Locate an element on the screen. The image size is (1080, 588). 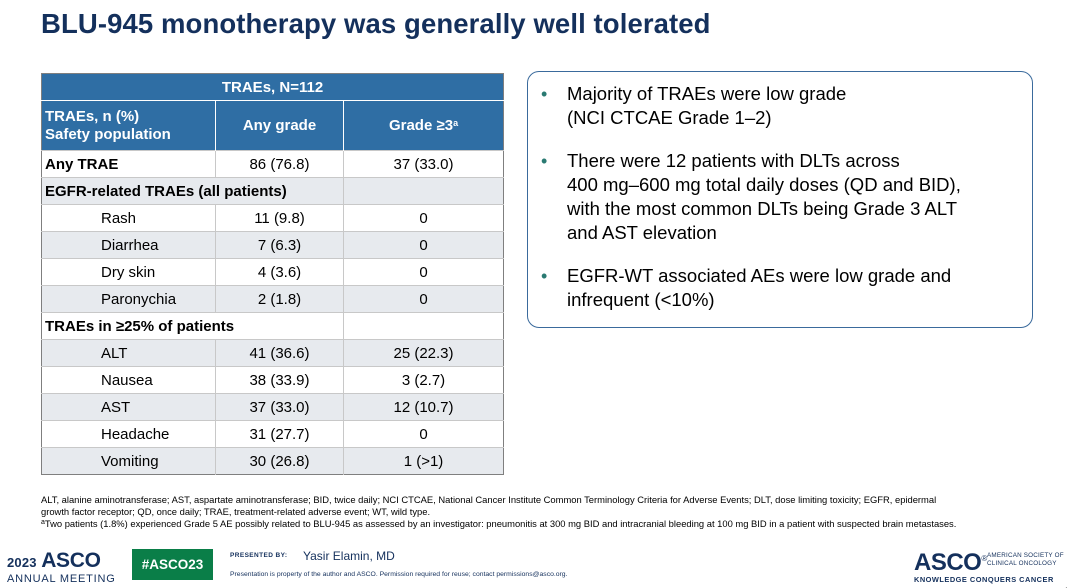
meeting-asco: ASCO is located at coordinates (71, 560).